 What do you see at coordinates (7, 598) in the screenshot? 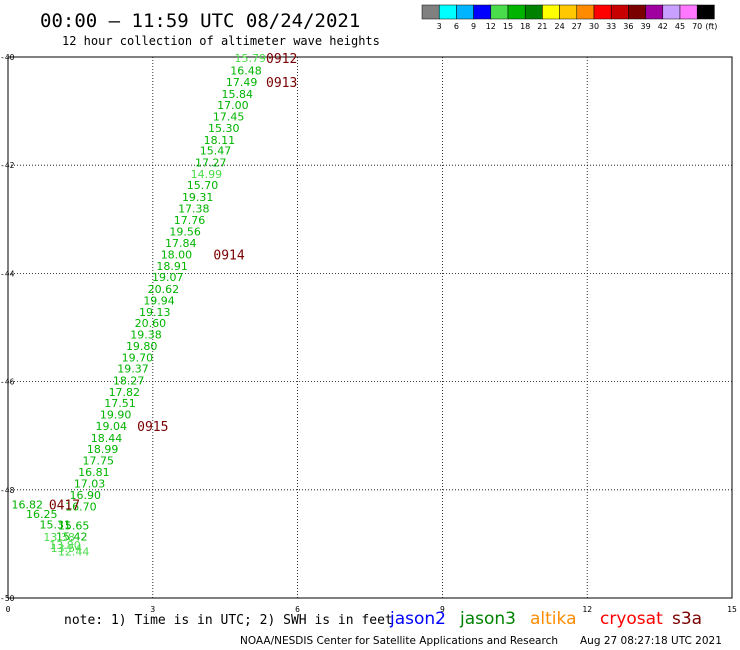
I see `y-tick-label: -50` at bounding box center [7, 598].